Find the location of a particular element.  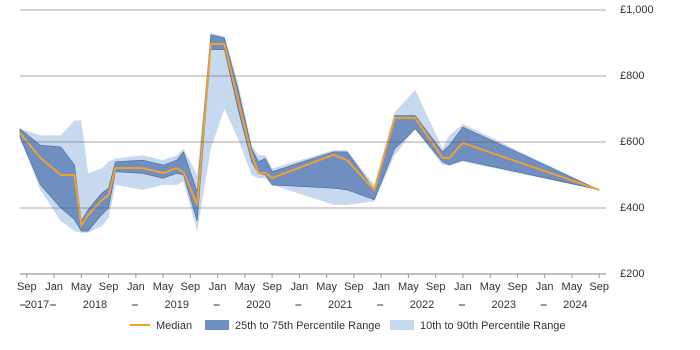

y-tick-label: £600 is located at coordinates (632, 142).